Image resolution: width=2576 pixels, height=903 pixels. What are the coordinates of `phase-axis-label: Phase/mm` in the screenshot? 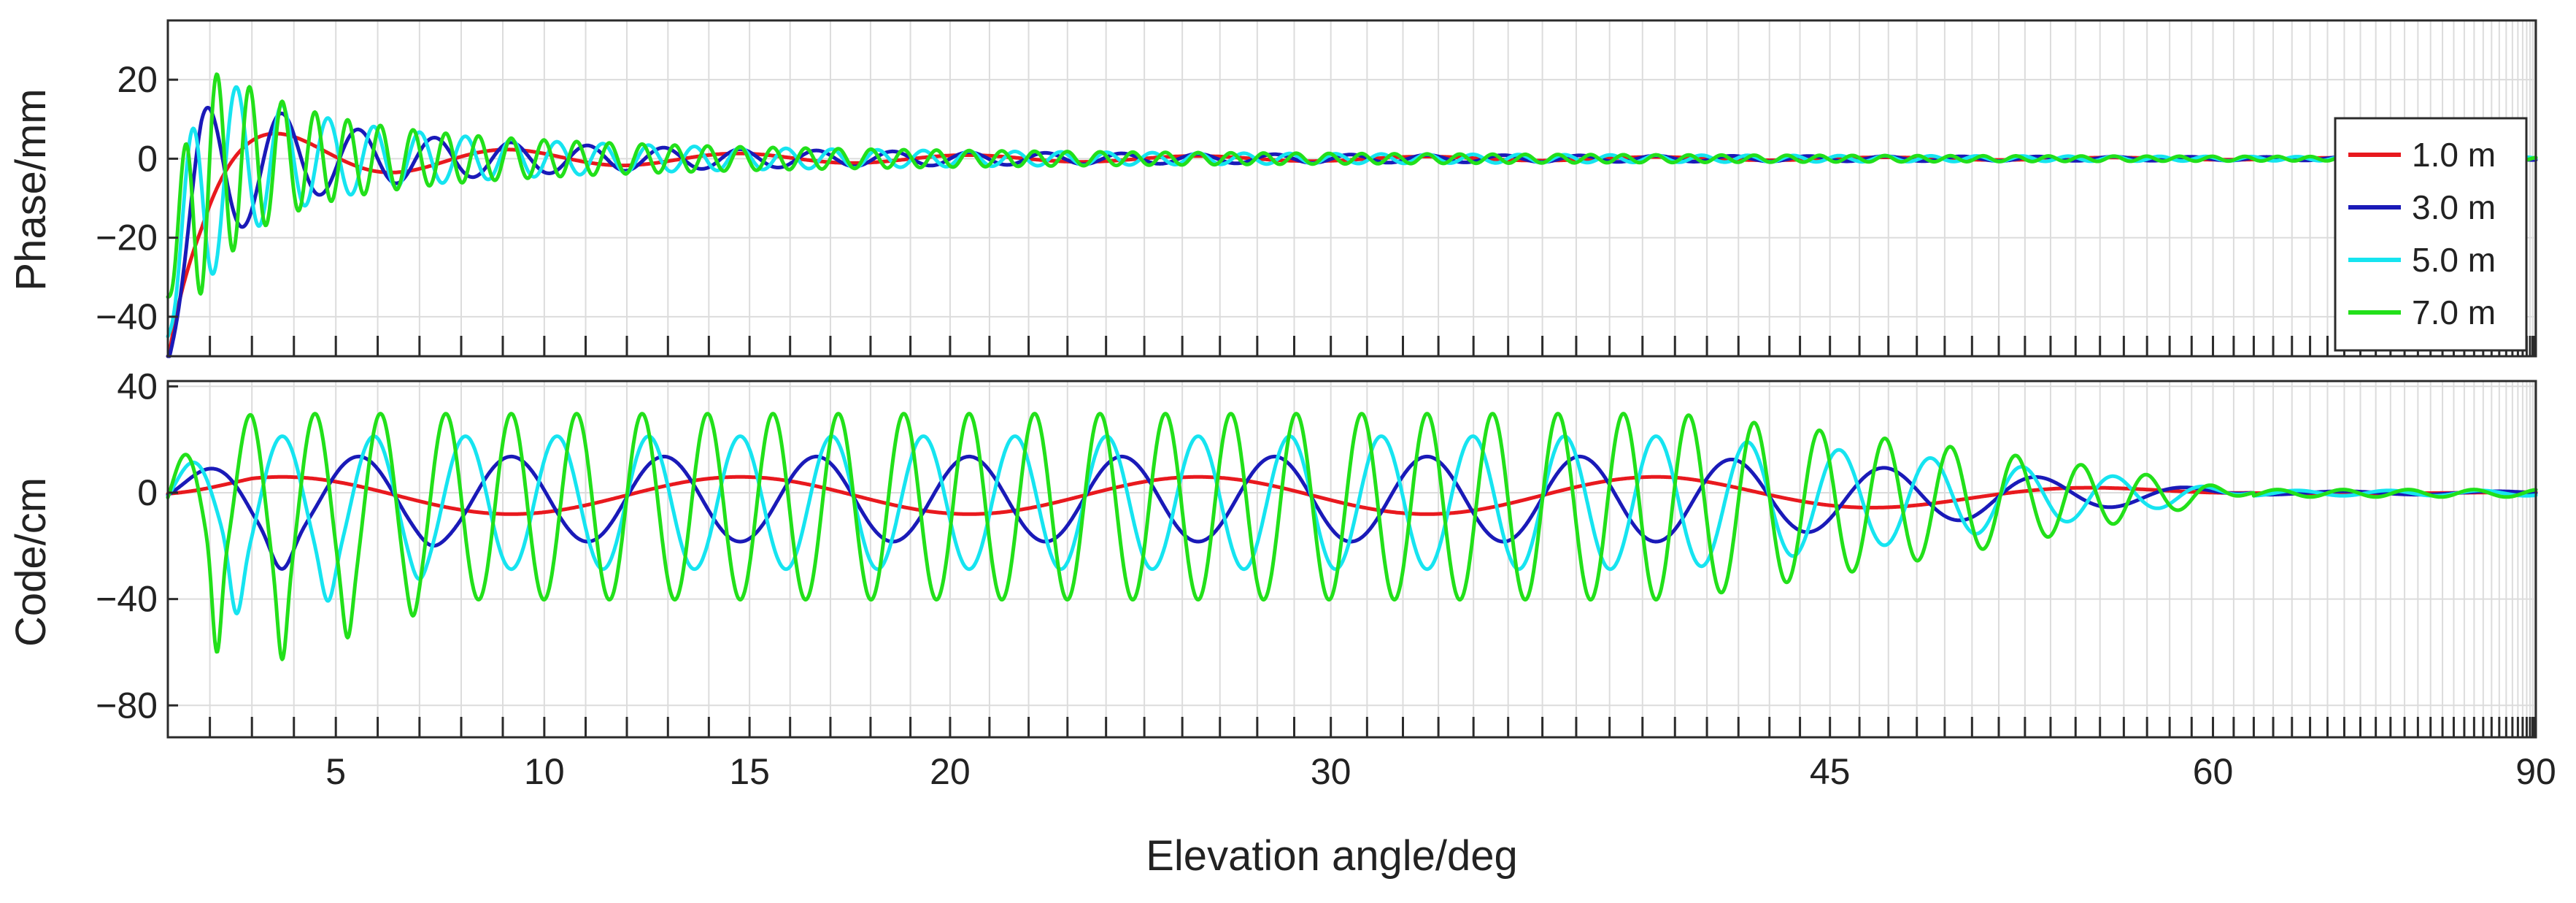 It's located at (31, 190).